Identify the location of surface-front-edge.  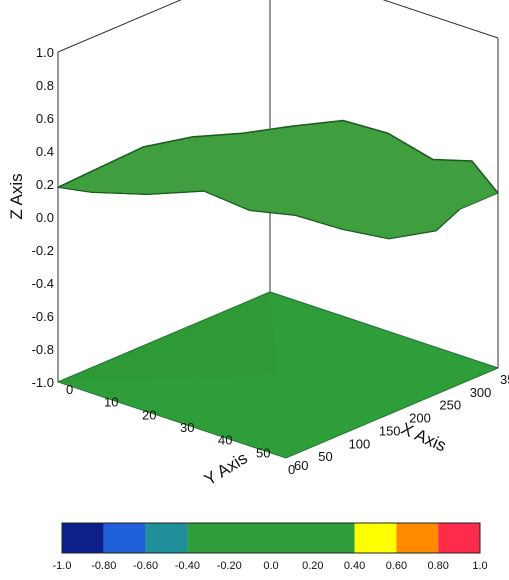
(259, 213).